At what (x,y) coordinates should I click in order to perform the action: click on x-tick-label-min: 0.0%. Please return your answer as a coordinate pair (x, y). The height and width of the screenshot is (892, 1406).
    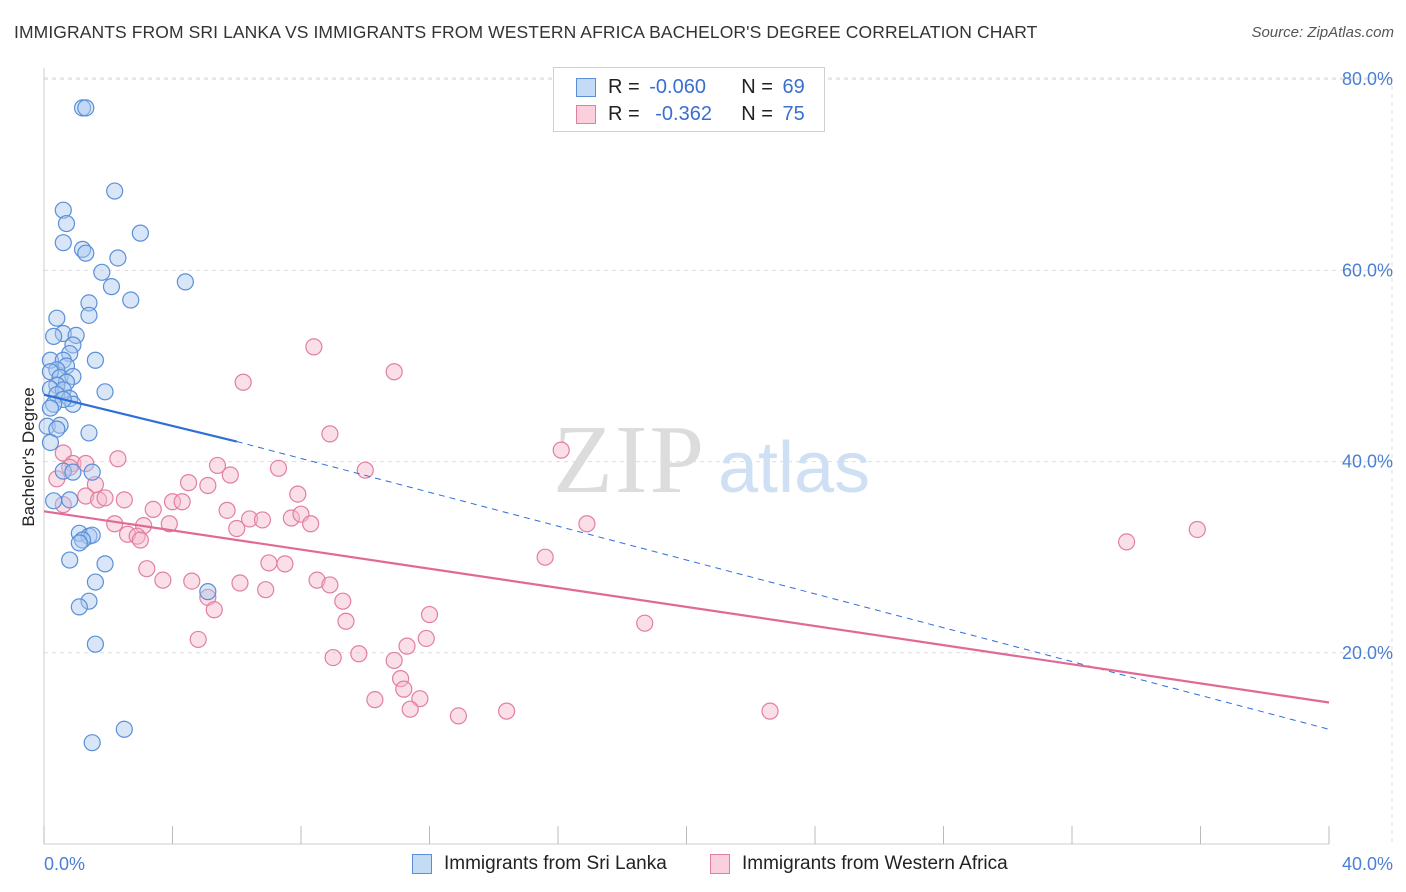
    Looking at the image, I should click on (64, 864).